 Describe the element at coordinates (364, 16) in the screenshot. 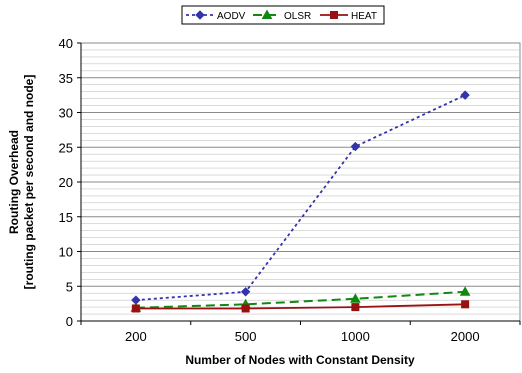

I see `legend-label-heat: HEAT` at that location.